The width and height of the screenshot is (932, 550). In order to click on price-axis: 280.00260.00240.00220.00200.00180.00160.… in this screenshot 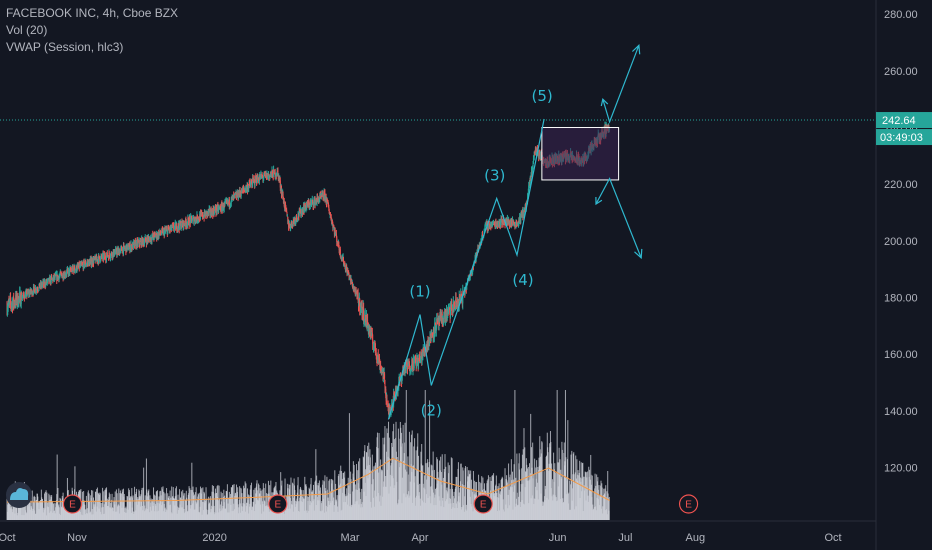, I will do `click(896, 275)`.